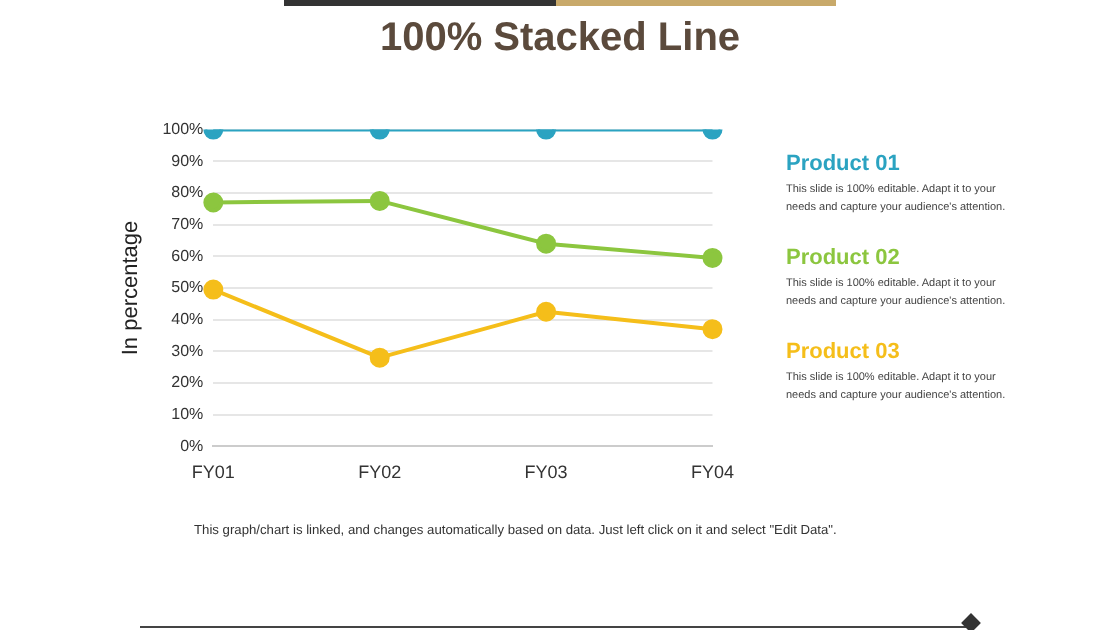  Describe the element at coordinates (187, 414) in the screenshot. I see `y-tick-label: 10%` at that location.